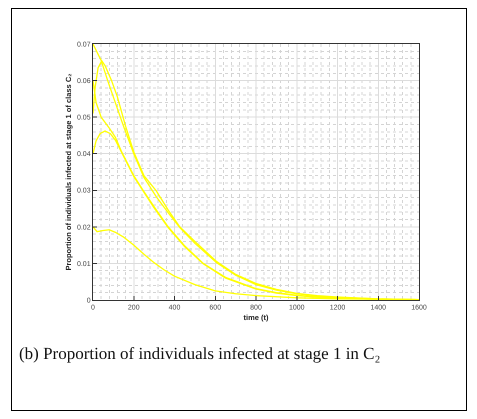 Image resolution: width=477 pixels, height=419 pixels. What do you see at coordinates (200, 354) in the screenshot?
I see `text: (b) Proportion of individuals infected at stage 1 in C₂` at bounding box center [200, 354].